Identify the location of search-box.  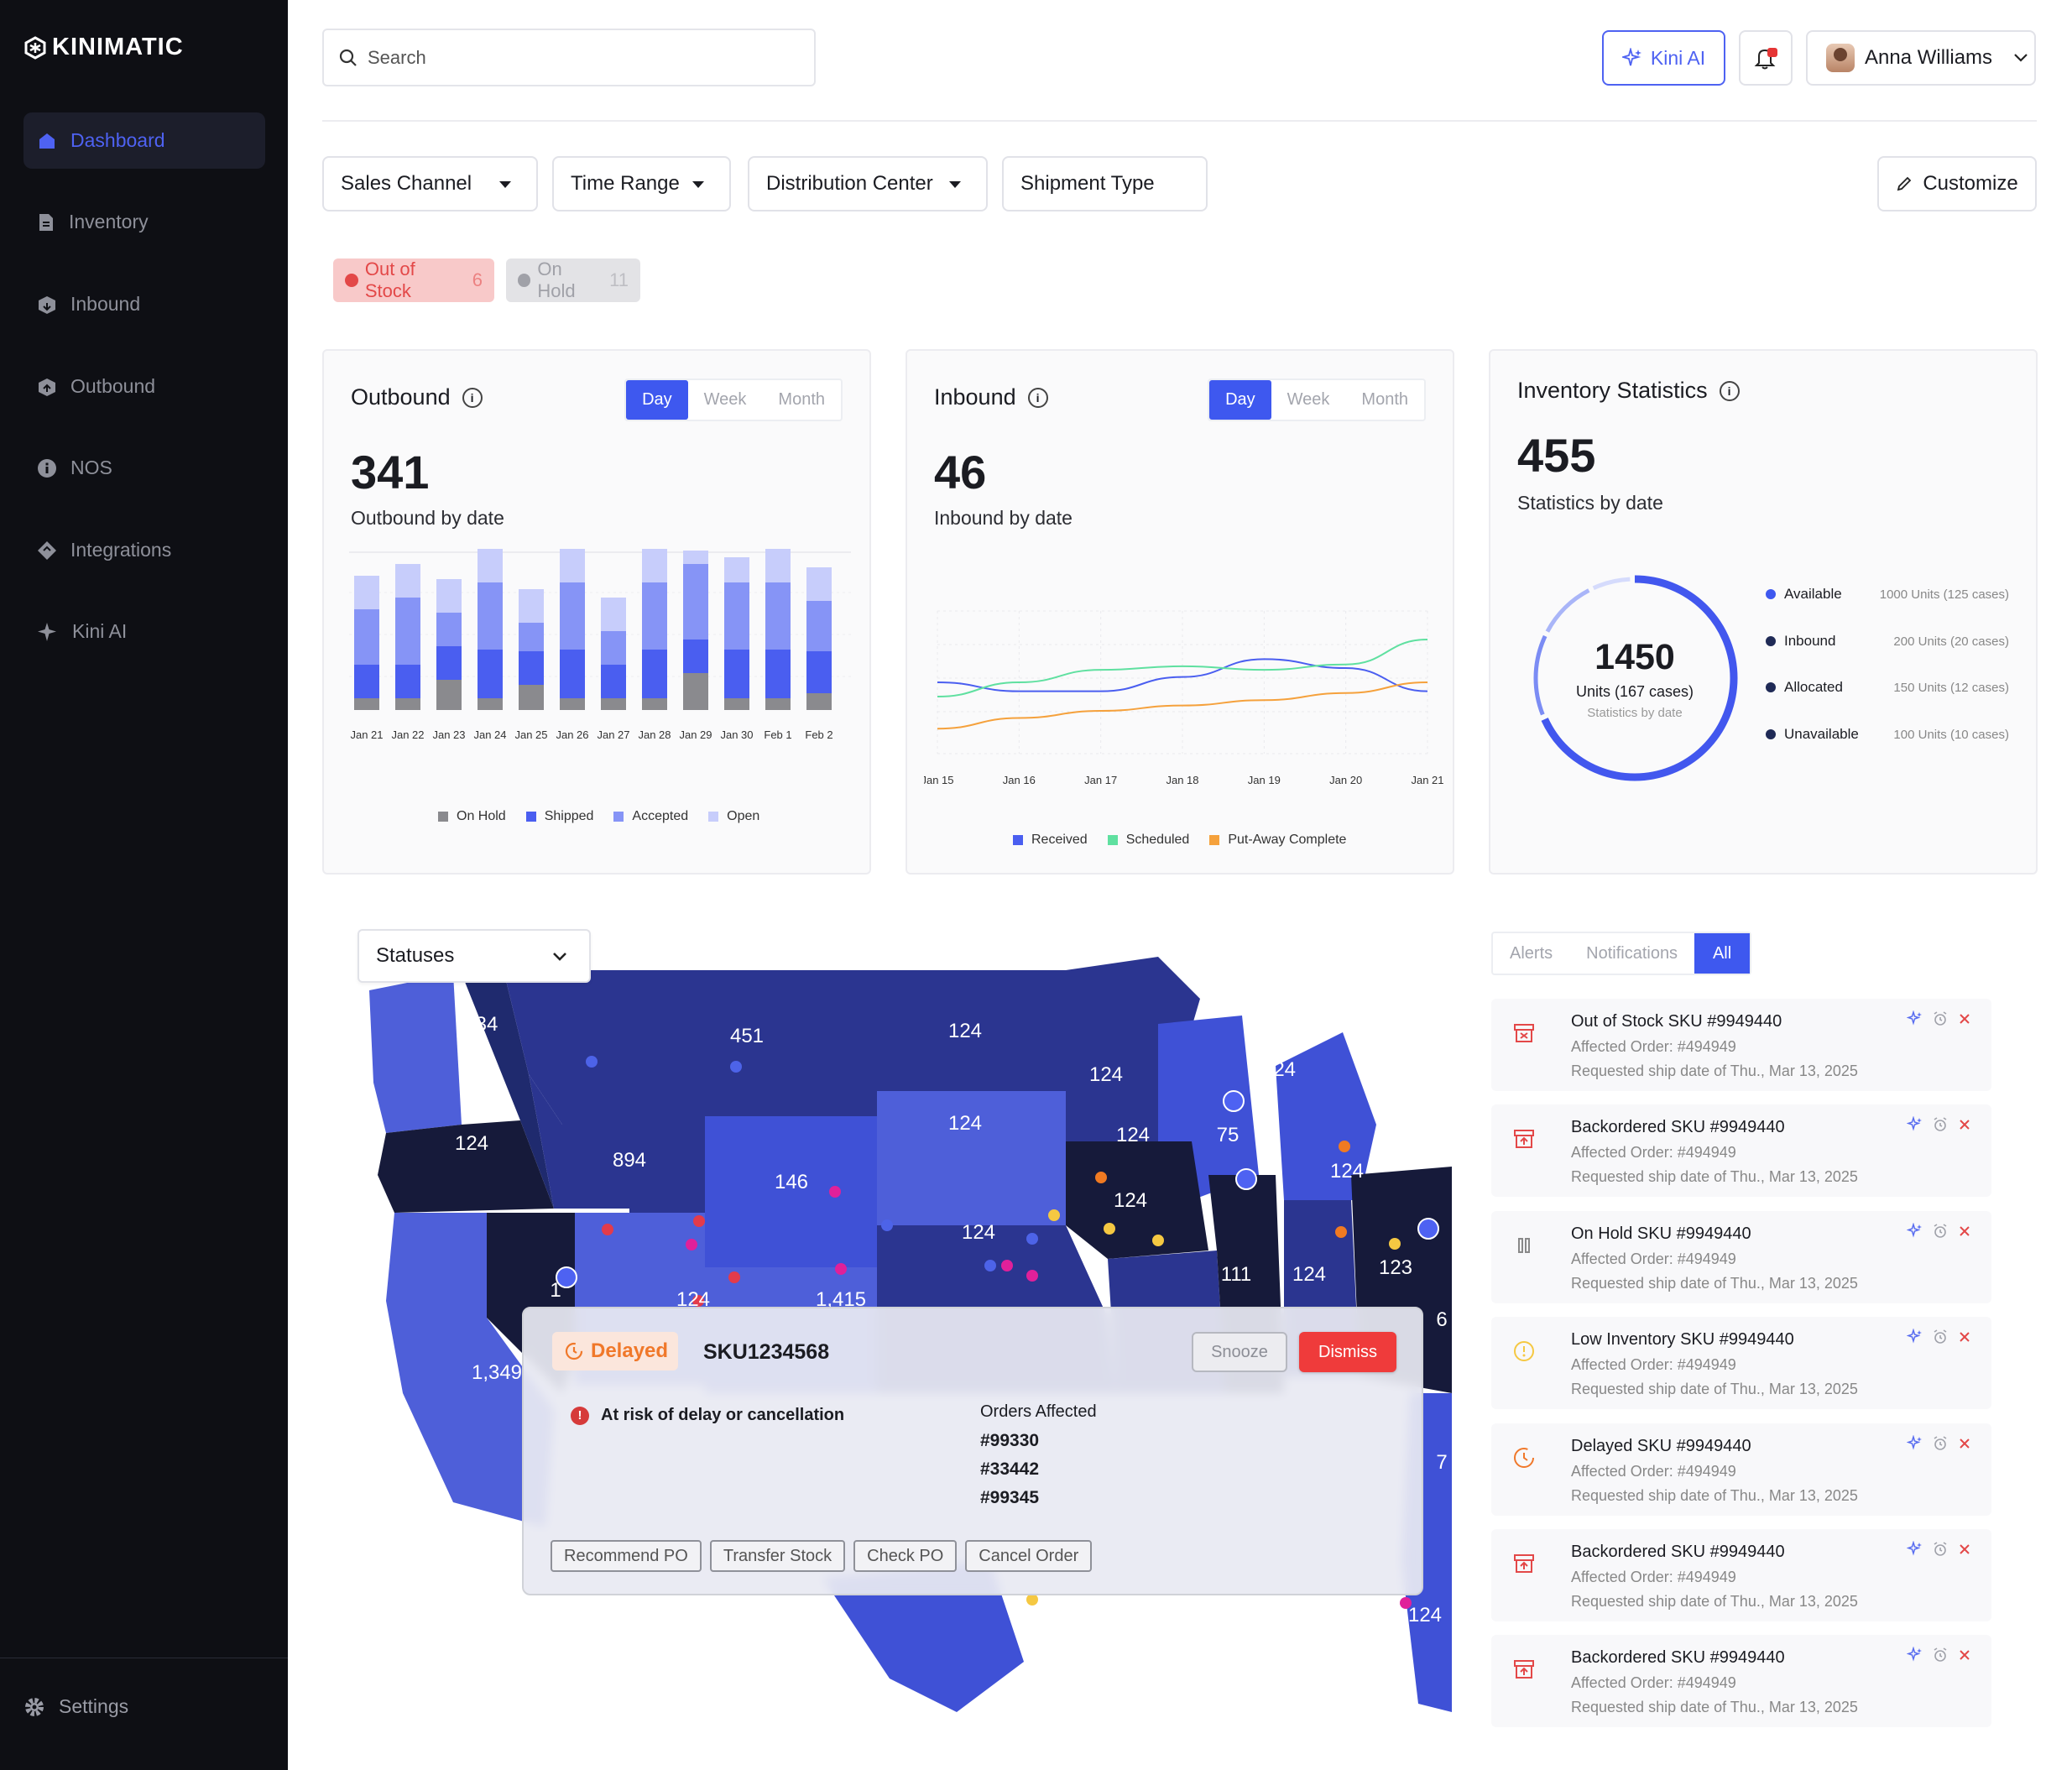
(569, 58).